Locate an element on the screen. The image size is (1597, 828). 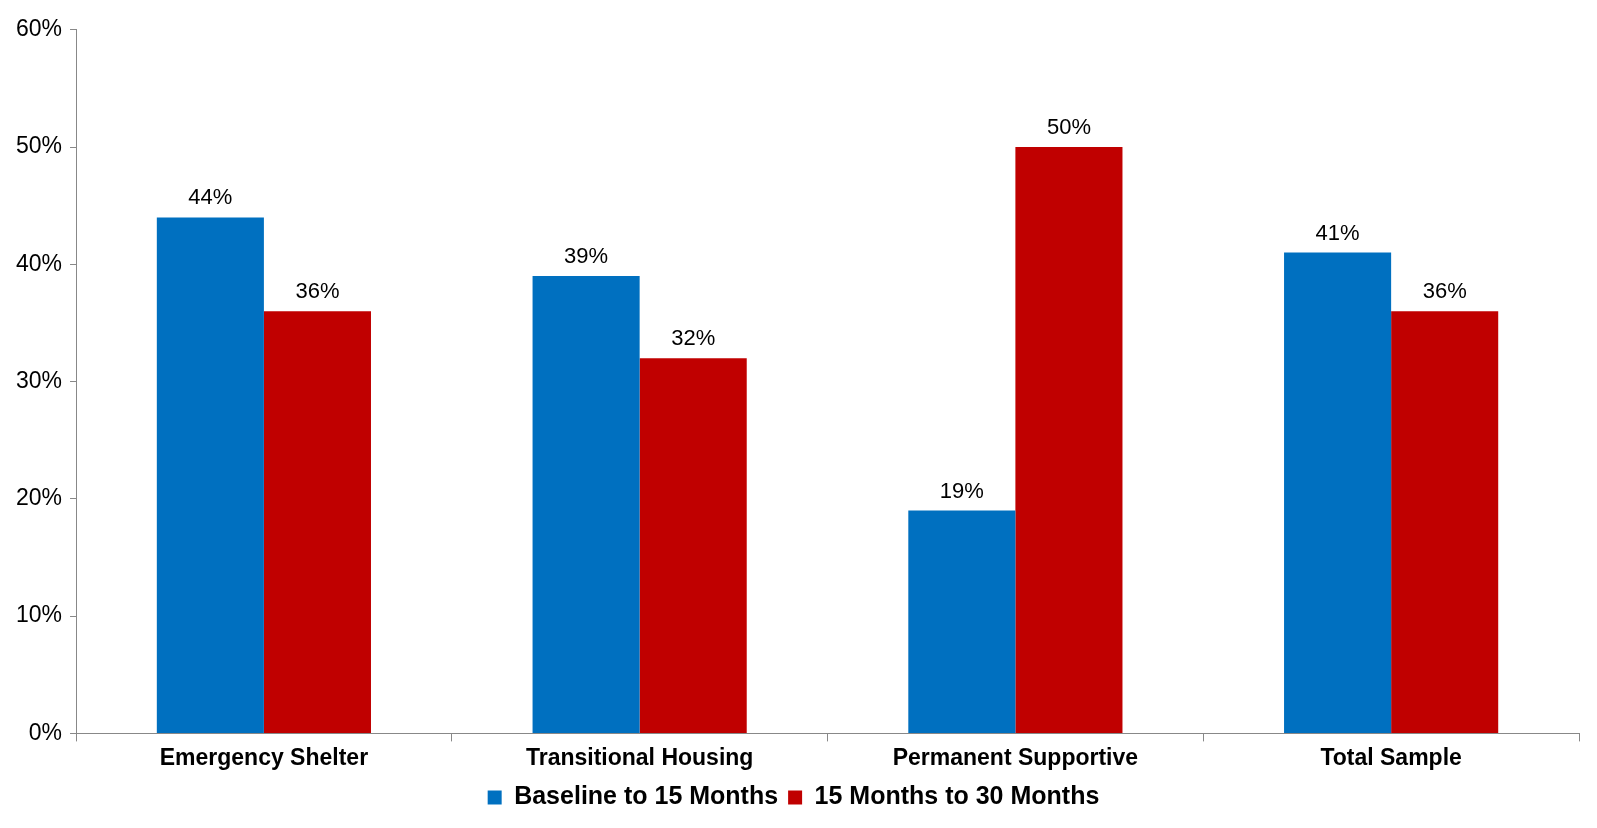
data-label: 39% is located at coordinates (586, 256).